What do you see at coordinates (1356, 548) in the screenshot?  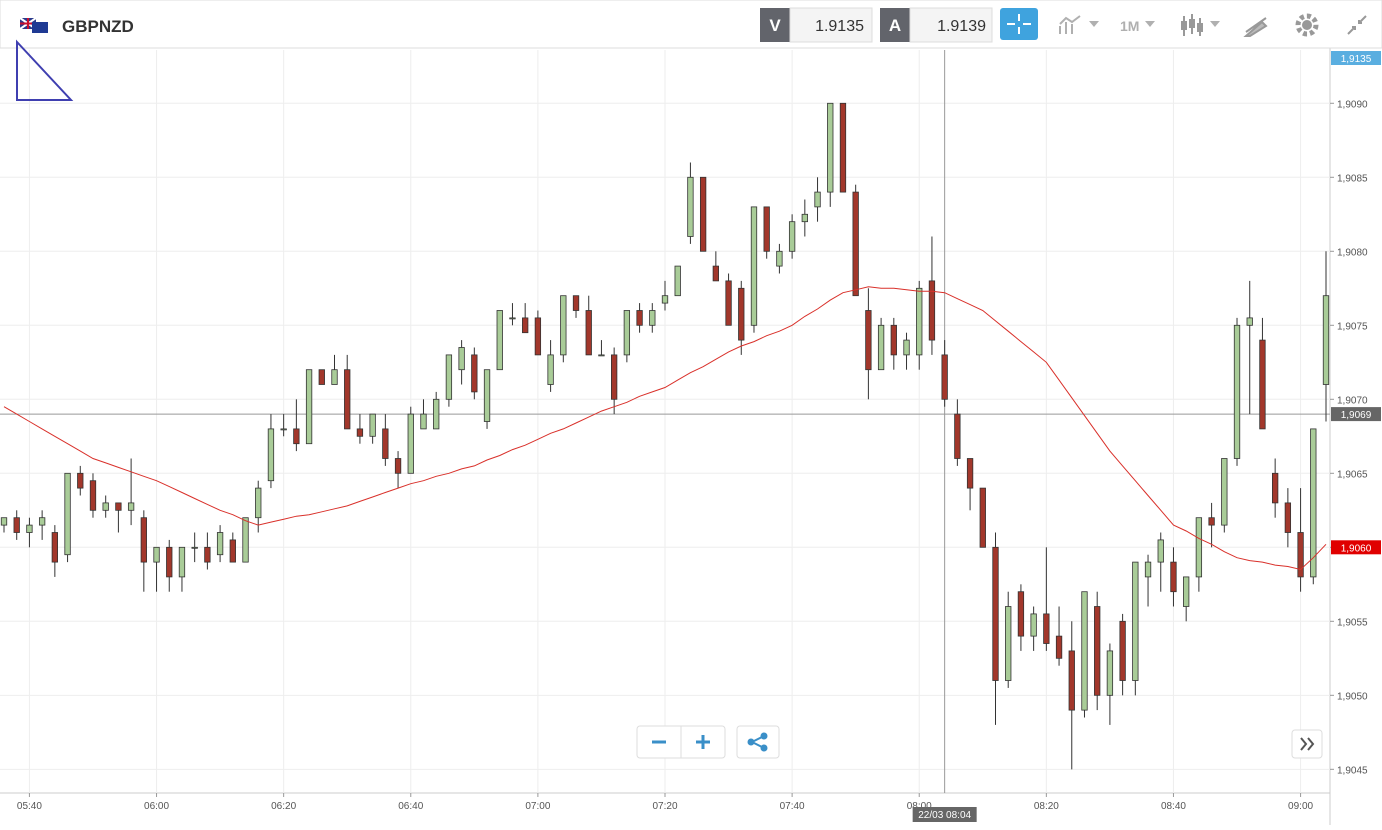 I see `last-price-tag: 1,9060` at bounding box center [1356, 548].